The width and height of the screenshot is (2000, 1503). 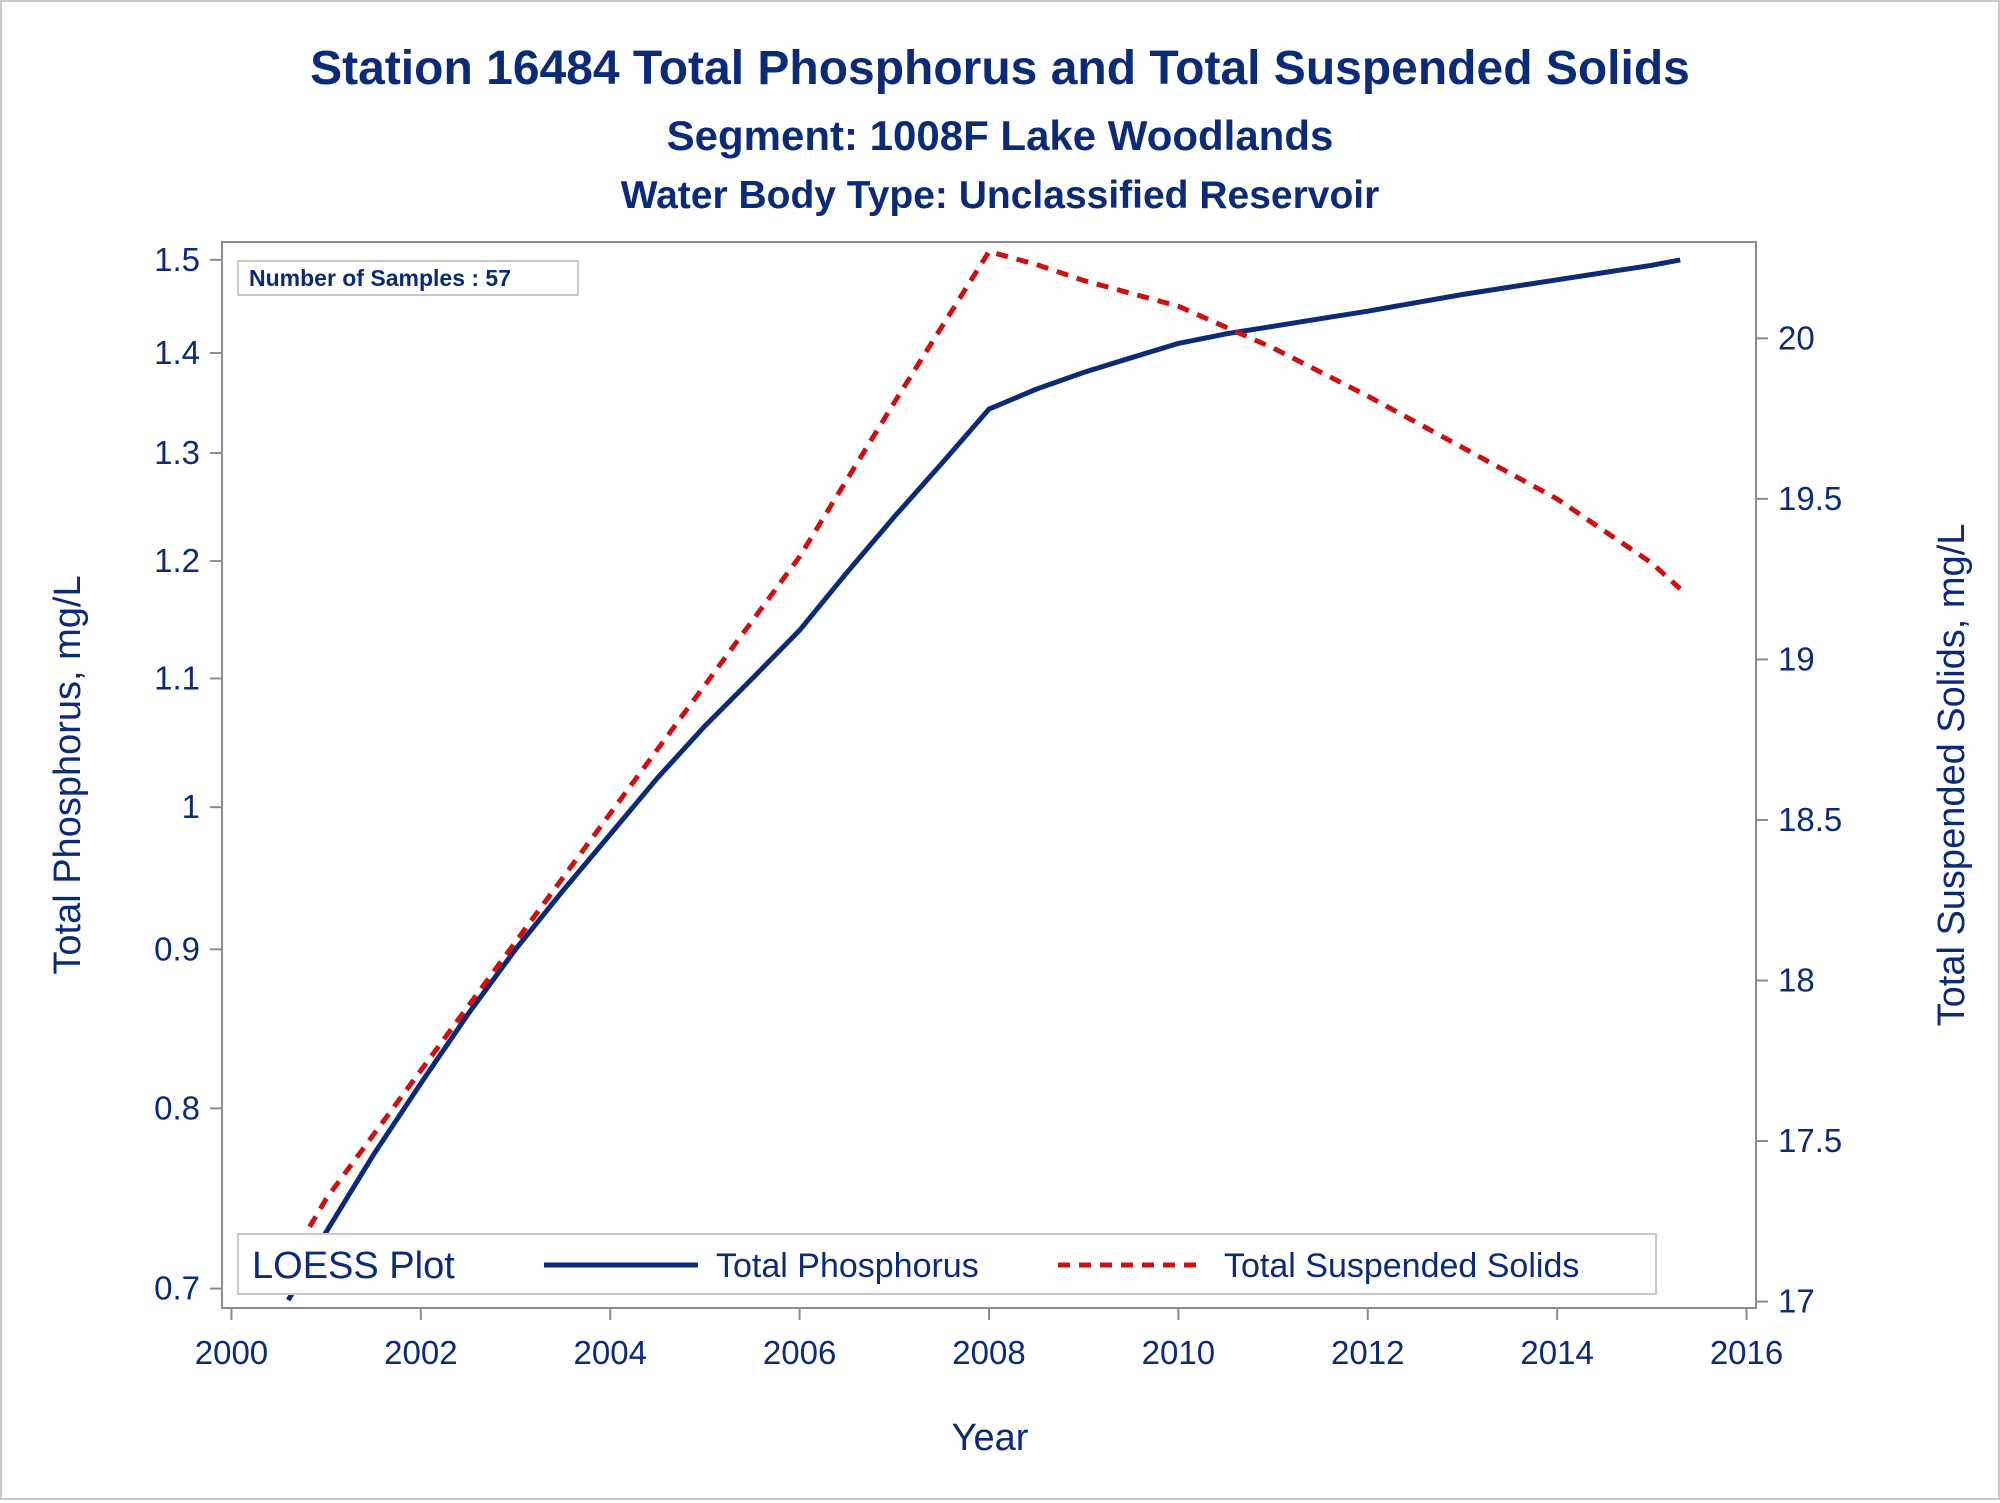 What do you see at coordinates (177, 1288) in the screenshot?
I see `y-left-tick-label: 0.7` at bounding box center [177, 1288].